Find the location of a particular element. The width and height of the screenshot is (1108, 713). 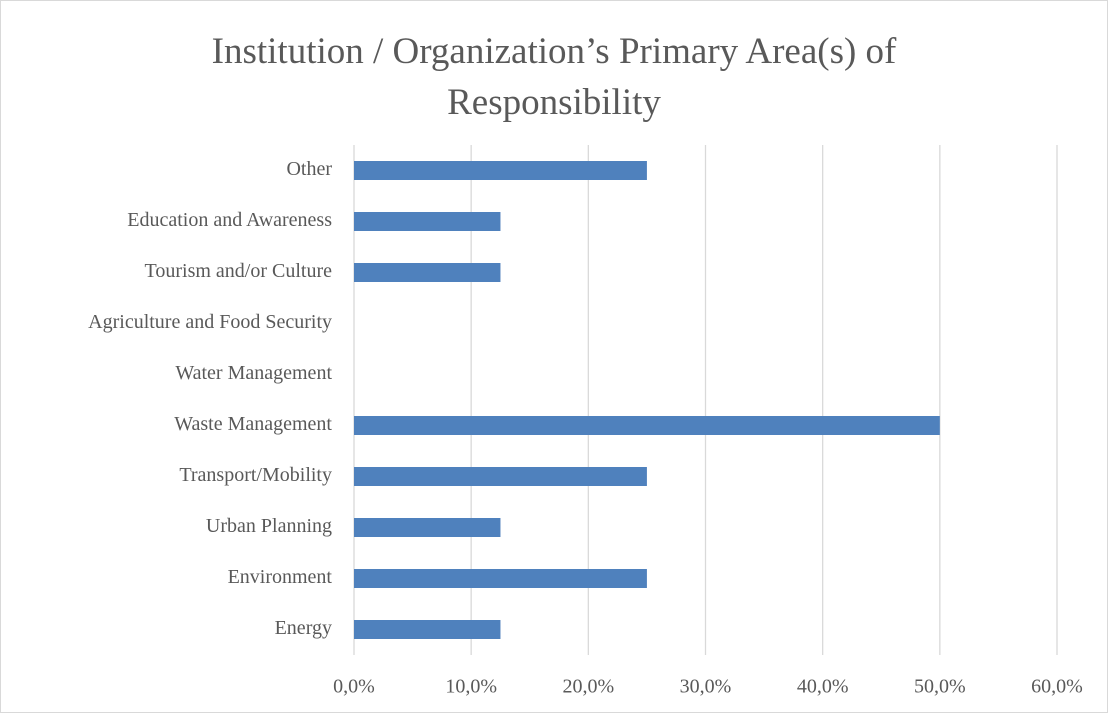

y-tick-label: Other is located at coordinates (309, 169).